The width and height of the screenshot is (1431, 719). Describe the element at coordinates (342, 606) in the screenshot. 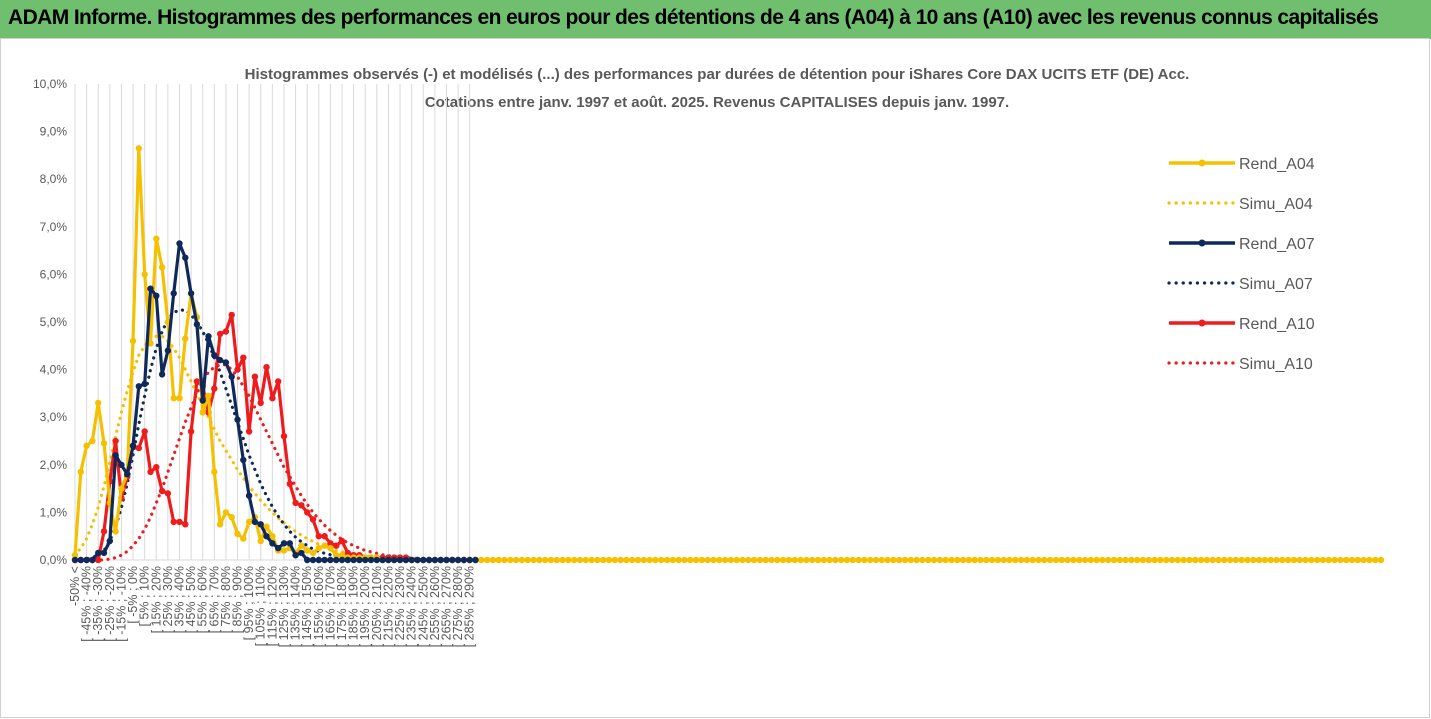

I see `x-tick-label: [ 175% ; 180%` at that location.